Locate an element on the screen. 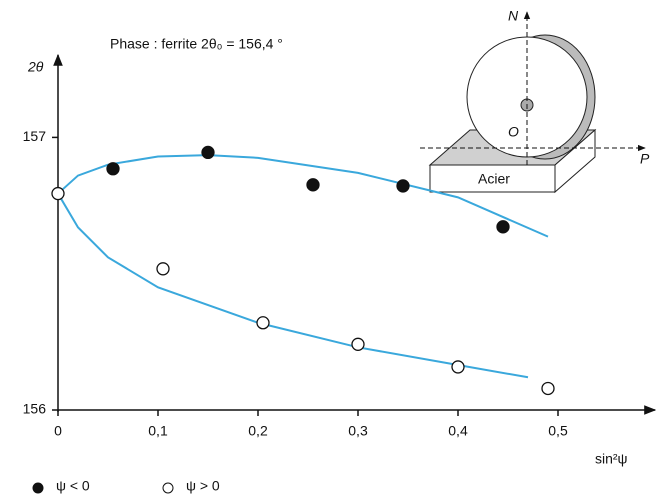 This screenshot has height=501, width=658. x-tick-label: 0 is located at coordinates (58, 431).